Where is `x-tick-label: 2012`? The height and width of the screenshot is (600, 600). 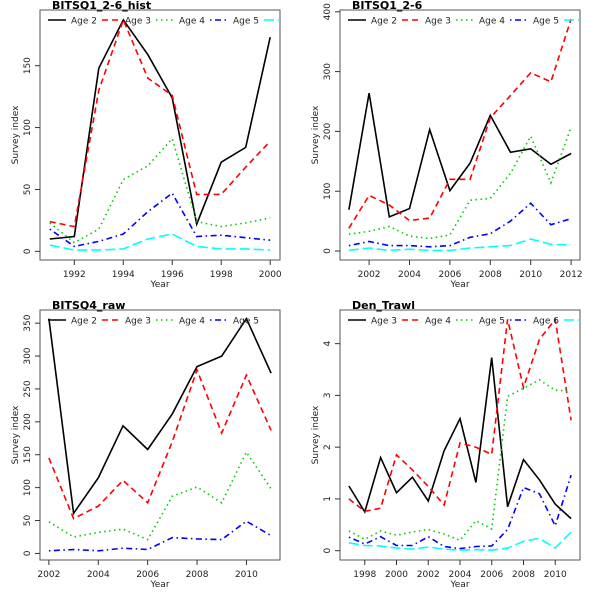 x-tick-label: 2012 is located at coordinates (571, 275).